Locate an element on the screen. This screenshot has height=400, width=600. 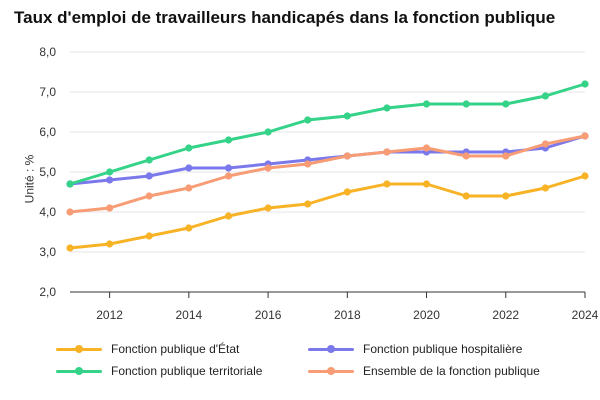
legend-label: Fonction publique hospitalière is located at coordinates (443, 349).